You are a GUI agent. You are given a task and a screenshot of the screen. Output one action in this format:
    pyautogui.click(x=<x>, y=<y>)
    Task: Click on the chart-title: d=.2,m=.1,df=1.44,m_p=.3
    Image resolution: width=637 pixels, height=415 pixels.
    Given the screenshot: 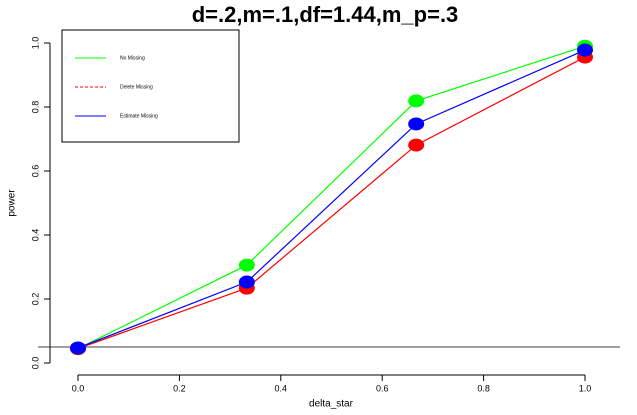 What is the action you would take?
    pyautogui.click(x=325, y=14)
    